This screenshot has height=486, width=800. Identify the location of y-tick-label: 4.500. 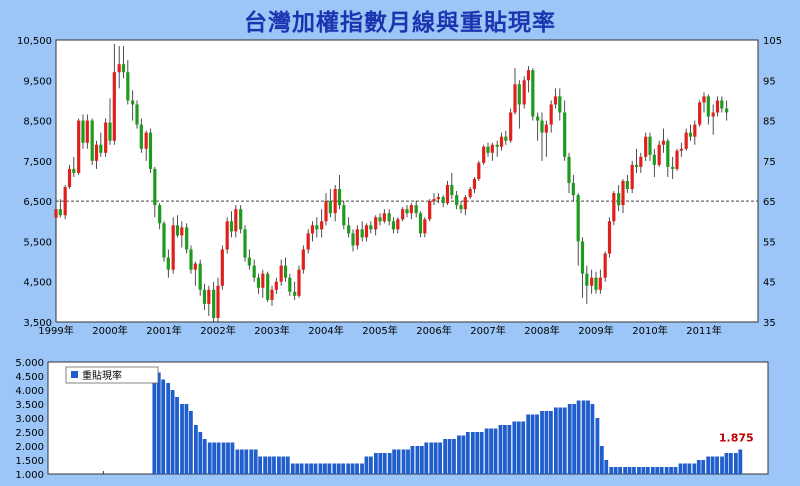
(29, 377).